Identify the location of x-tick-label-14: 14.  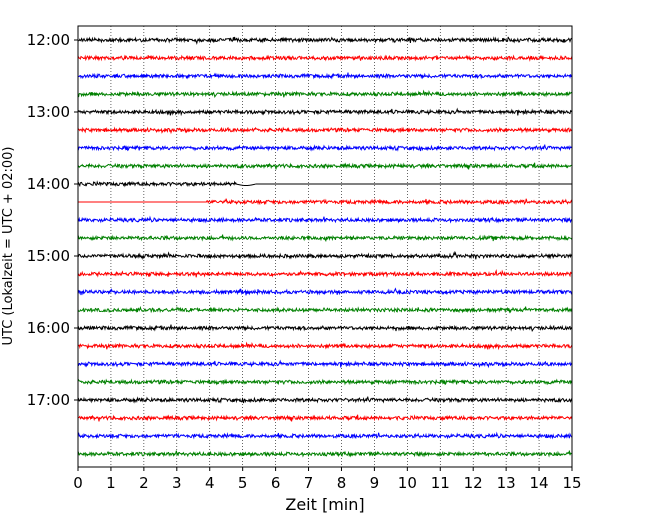
(539, 483).